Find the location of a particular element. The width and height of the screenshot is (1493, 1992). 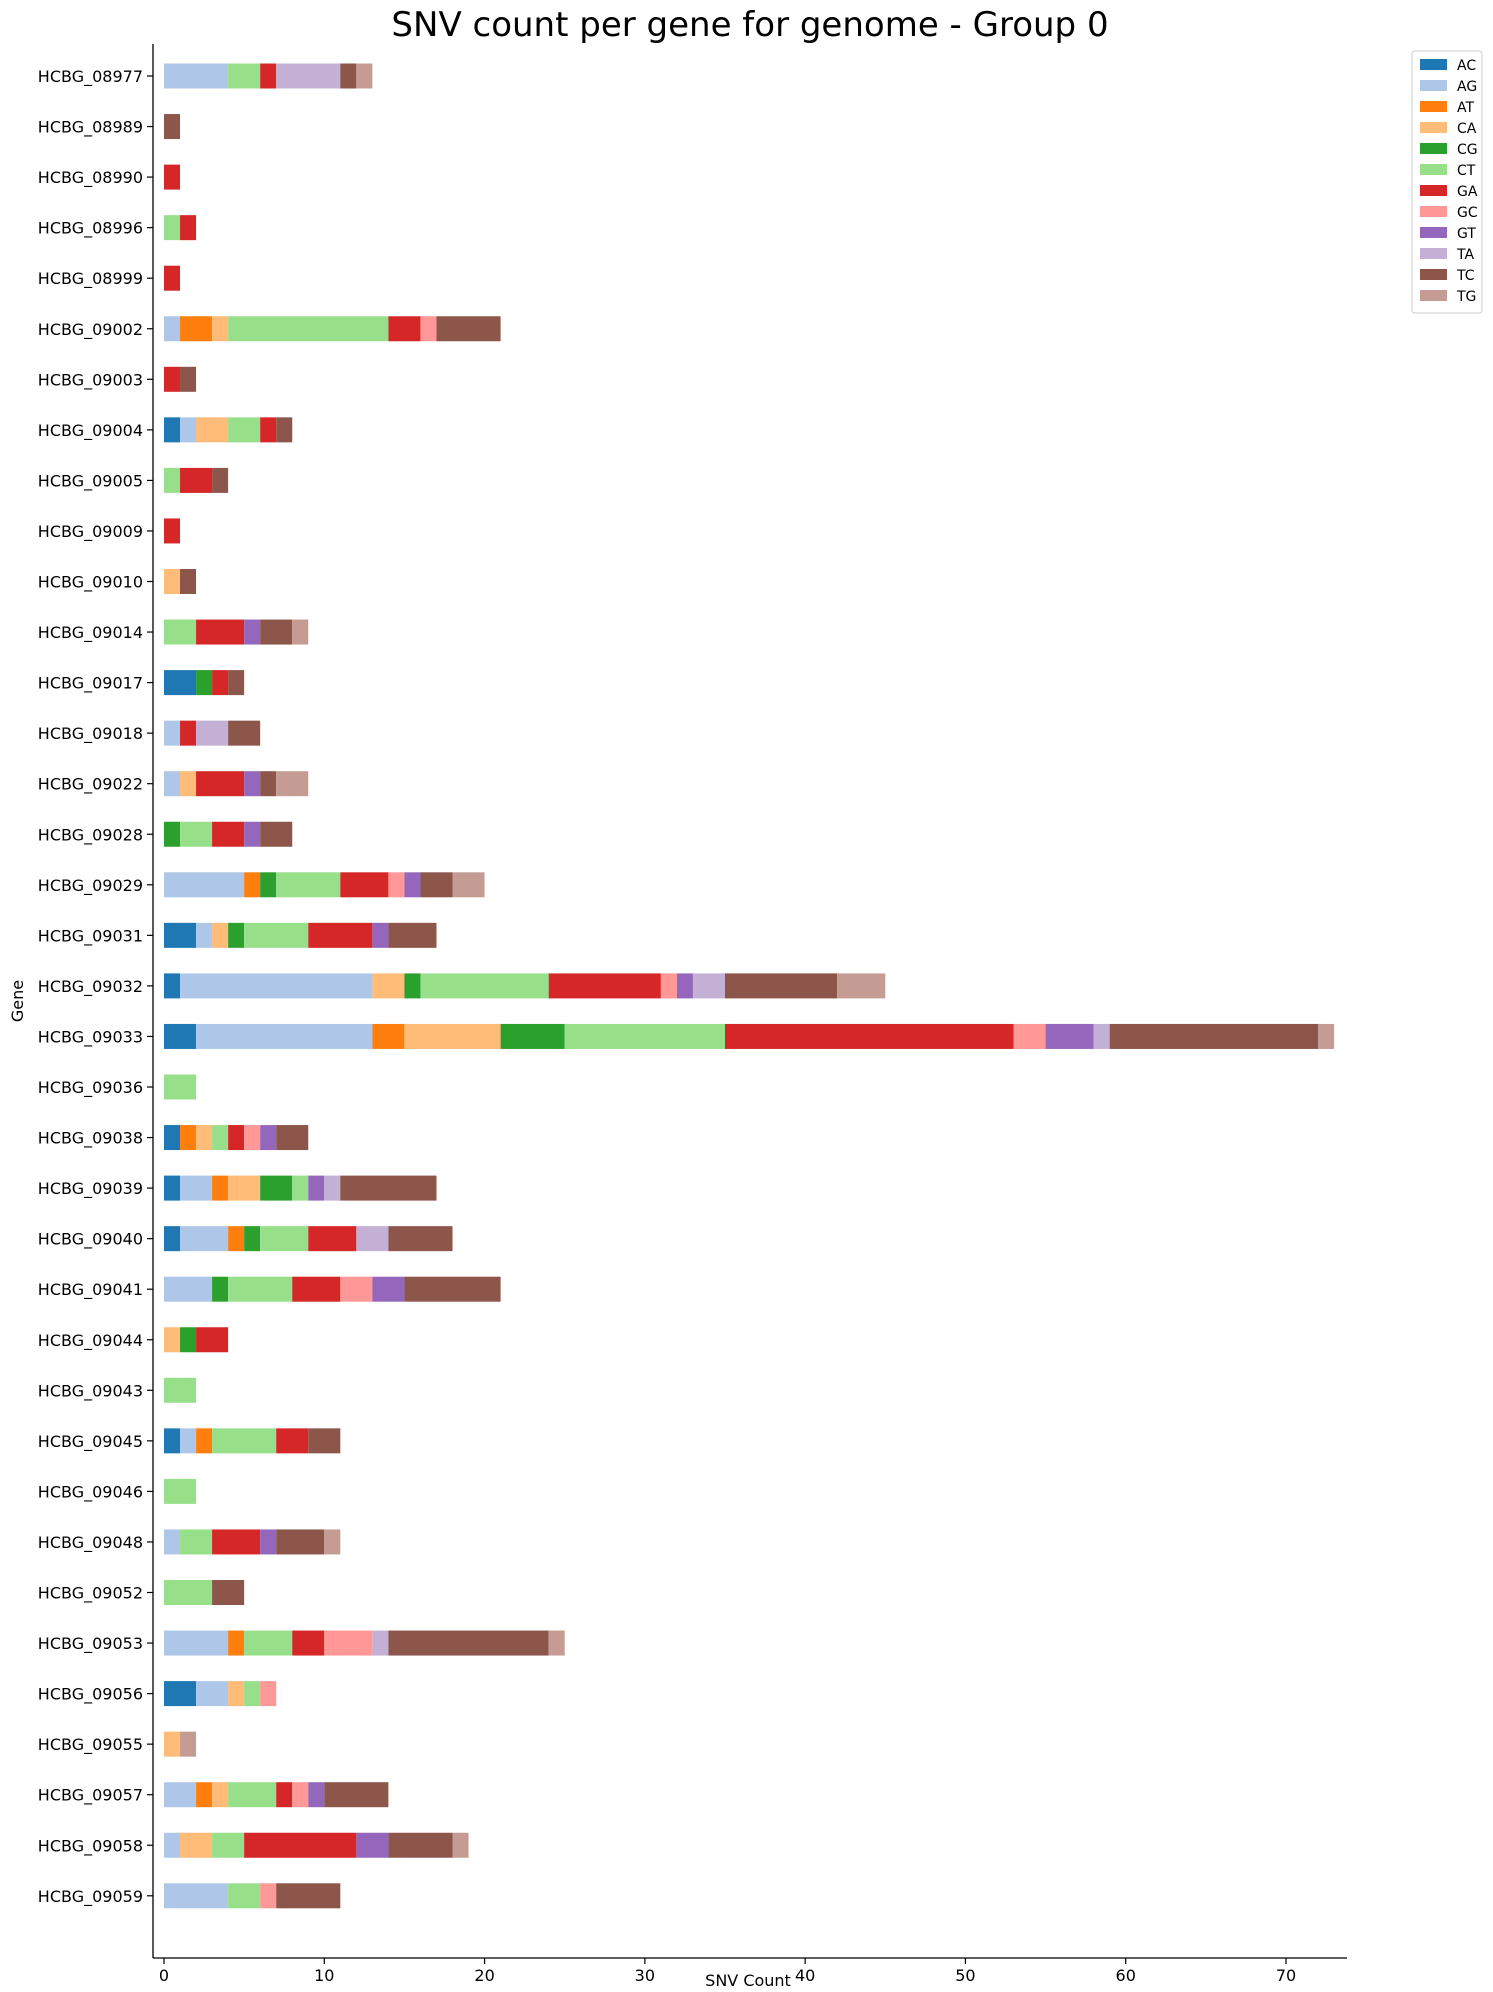

bar-HCBG_09033-TG is located at coordinates (1326, 1036).